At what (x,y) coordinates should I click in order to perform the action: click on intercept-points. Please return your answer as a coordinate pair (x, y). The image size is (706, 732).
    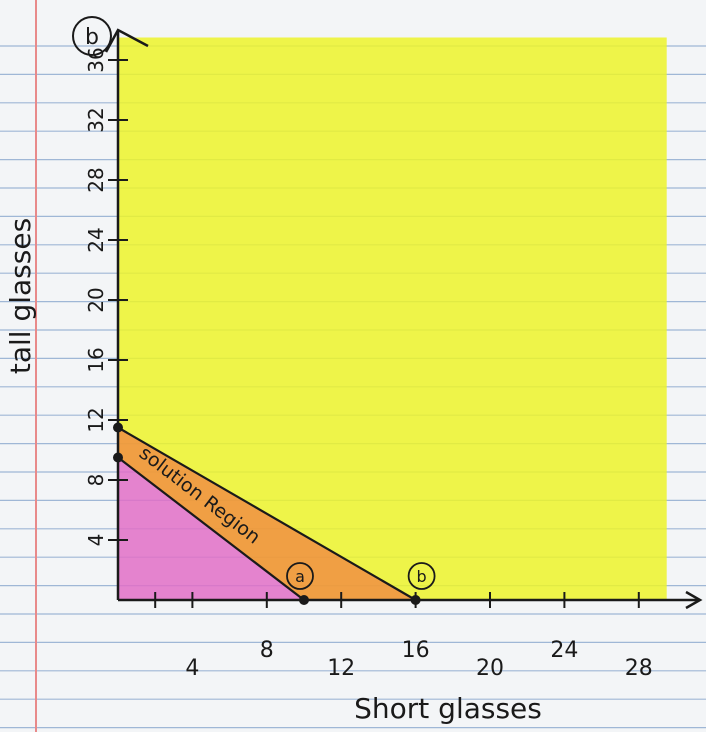
    Looking at the image, I should click on (267, 513).